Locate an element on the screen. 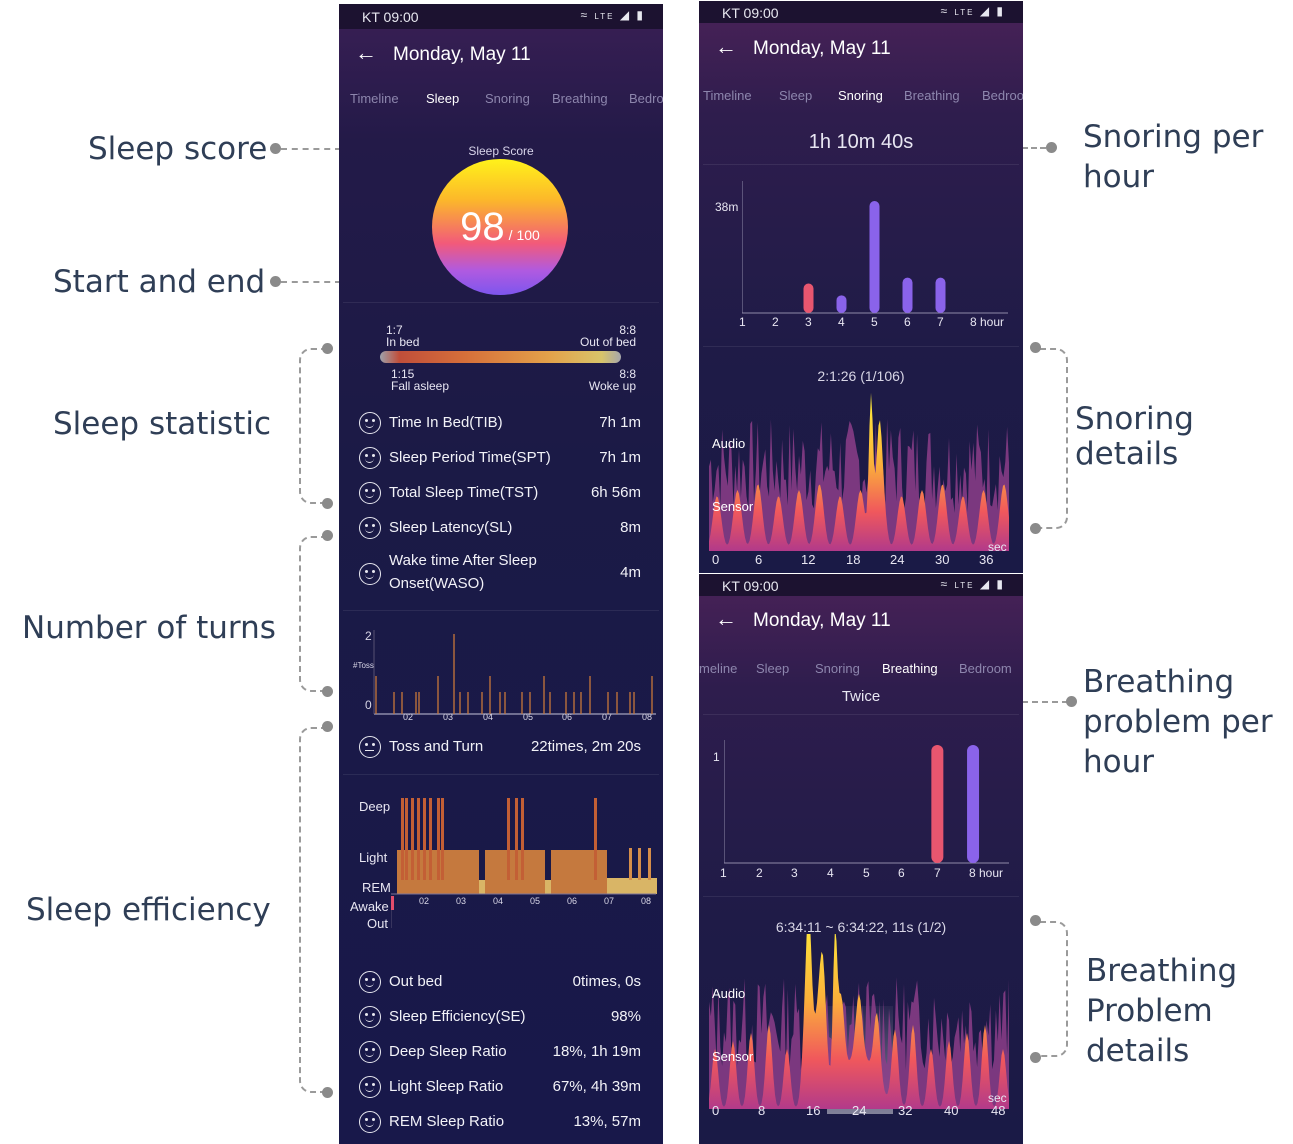 This screenshot has width=1293, height=1144. annotation-snoring-details: Snoring details is located at coordinates (1134, 436).